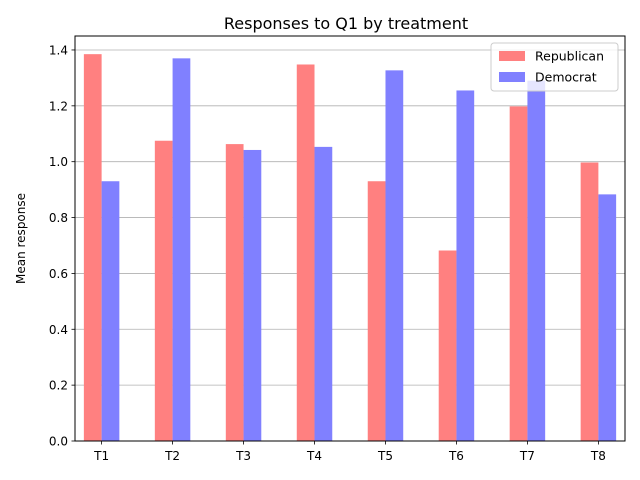 The height and width of the screenshot is (480, 640). I want to click on x-tick-label: T4, so click(314, 456).